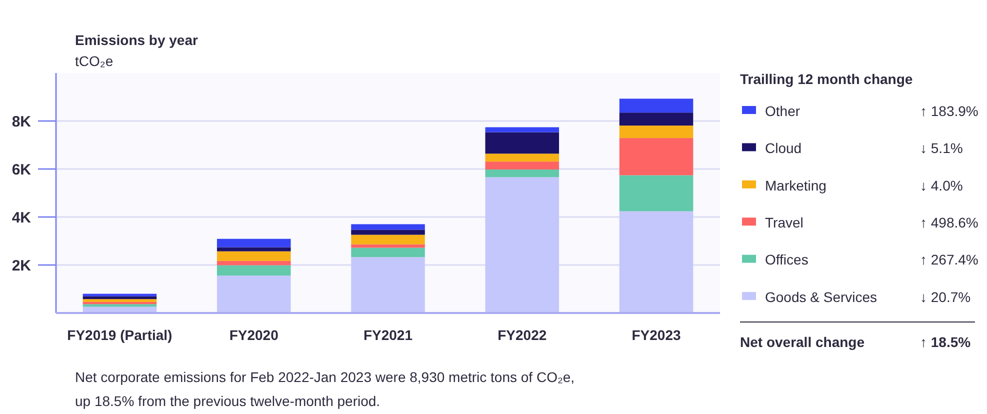  I want to click on chart-title: Emissions by year, so click(137, 40).